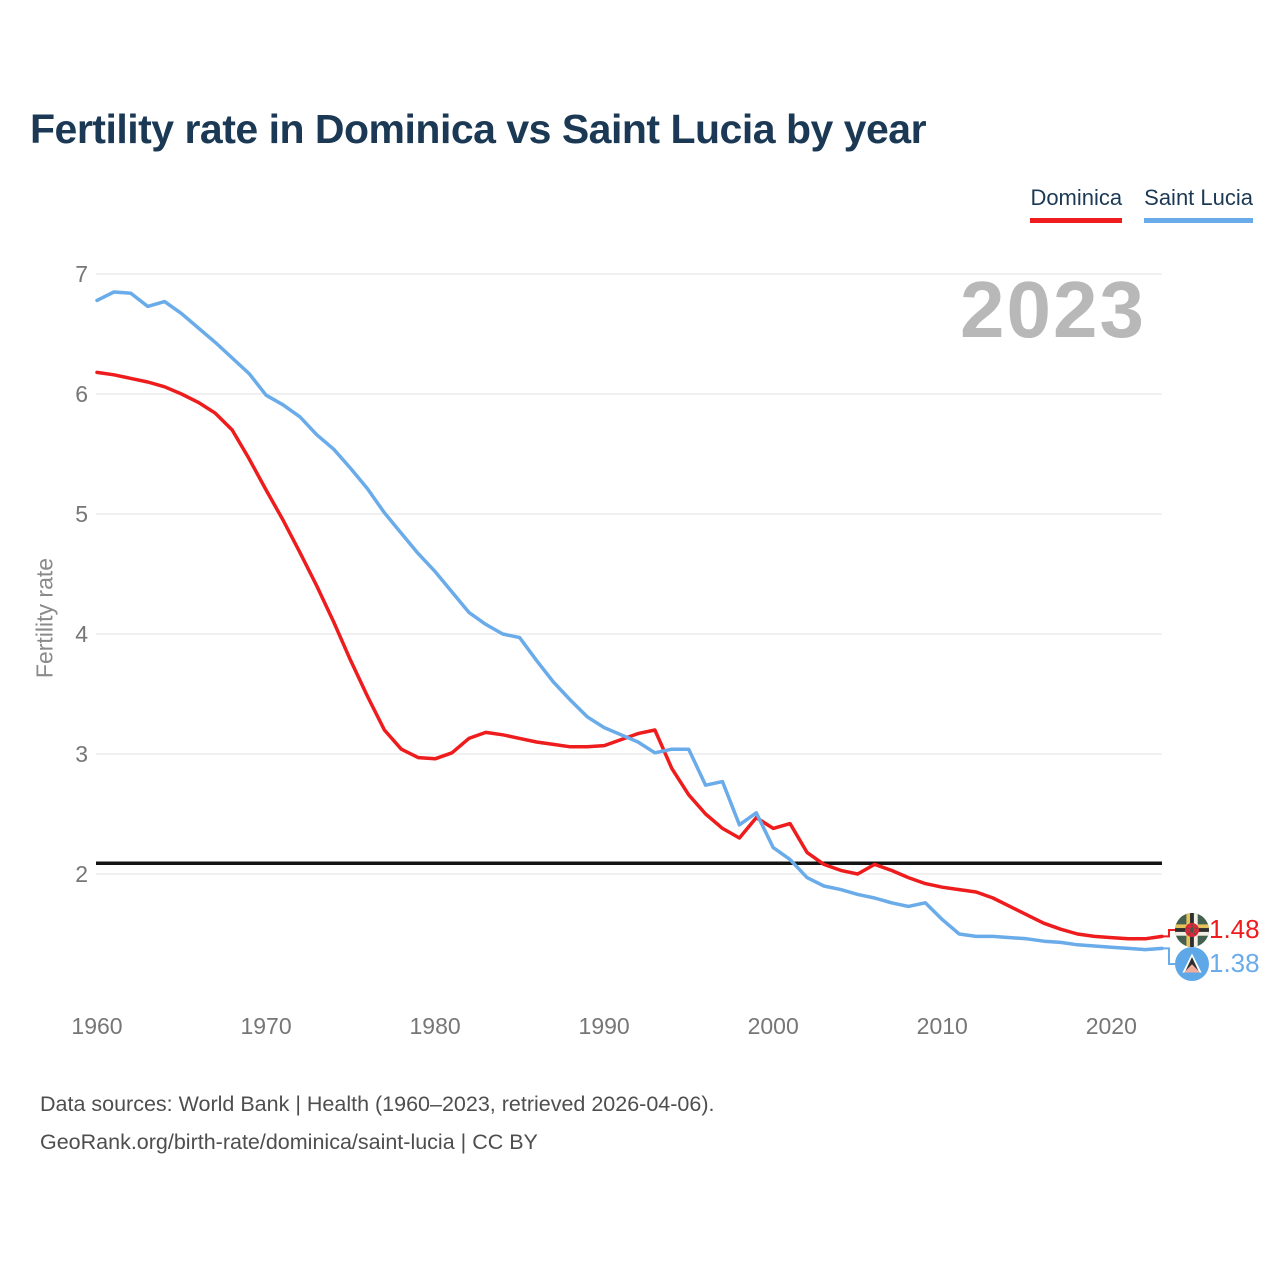 The width and height of the screenshot is (1280, 1280). What do you see at coordinates (81, 514) in the screenshot?
I see `y-tick-label: 5` at bounding box center [81, 514].